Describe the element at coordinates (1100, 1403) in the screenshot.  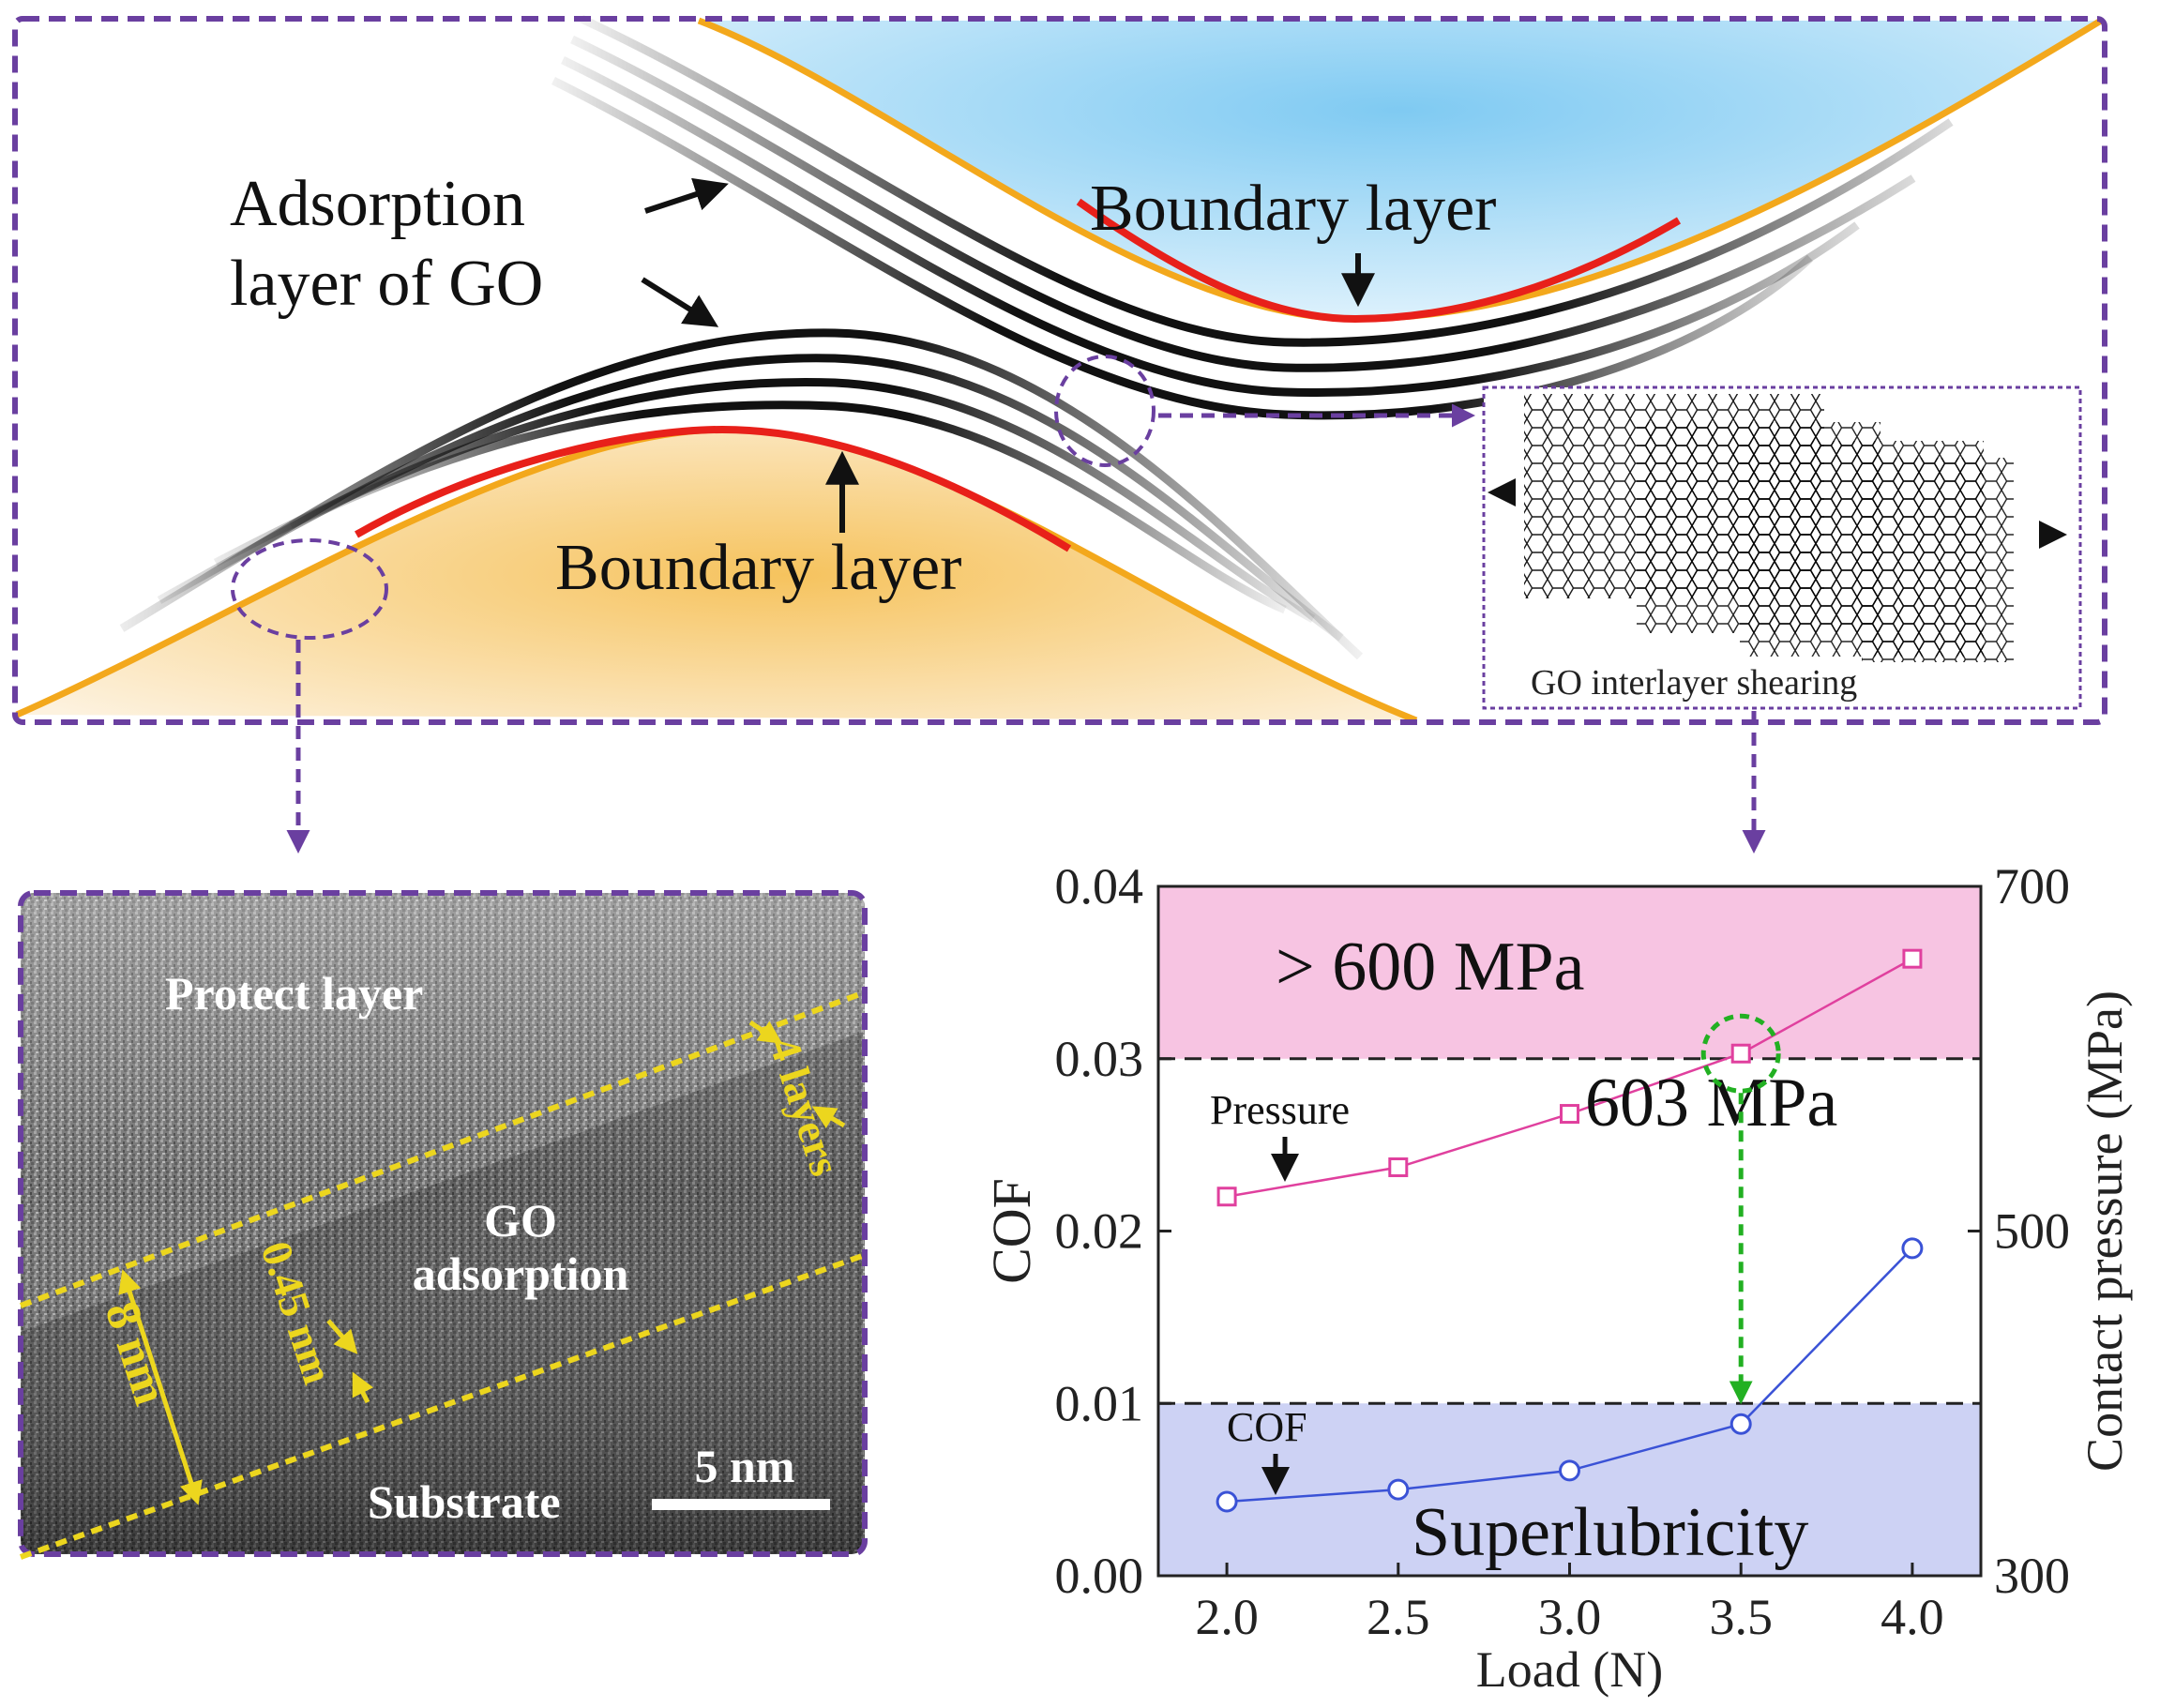
I see `y-left-tick-label: 0.01` at that location.